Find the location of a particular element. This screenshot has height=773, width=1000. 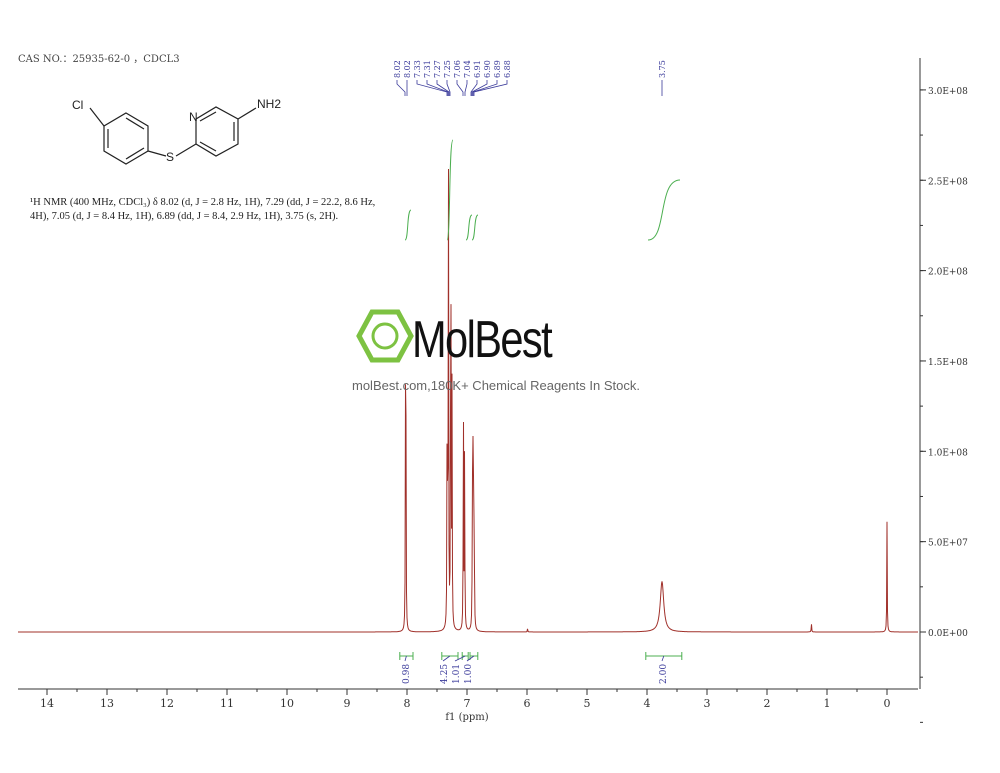

x-tick-label: 14 is located at coordinates (47, 703).